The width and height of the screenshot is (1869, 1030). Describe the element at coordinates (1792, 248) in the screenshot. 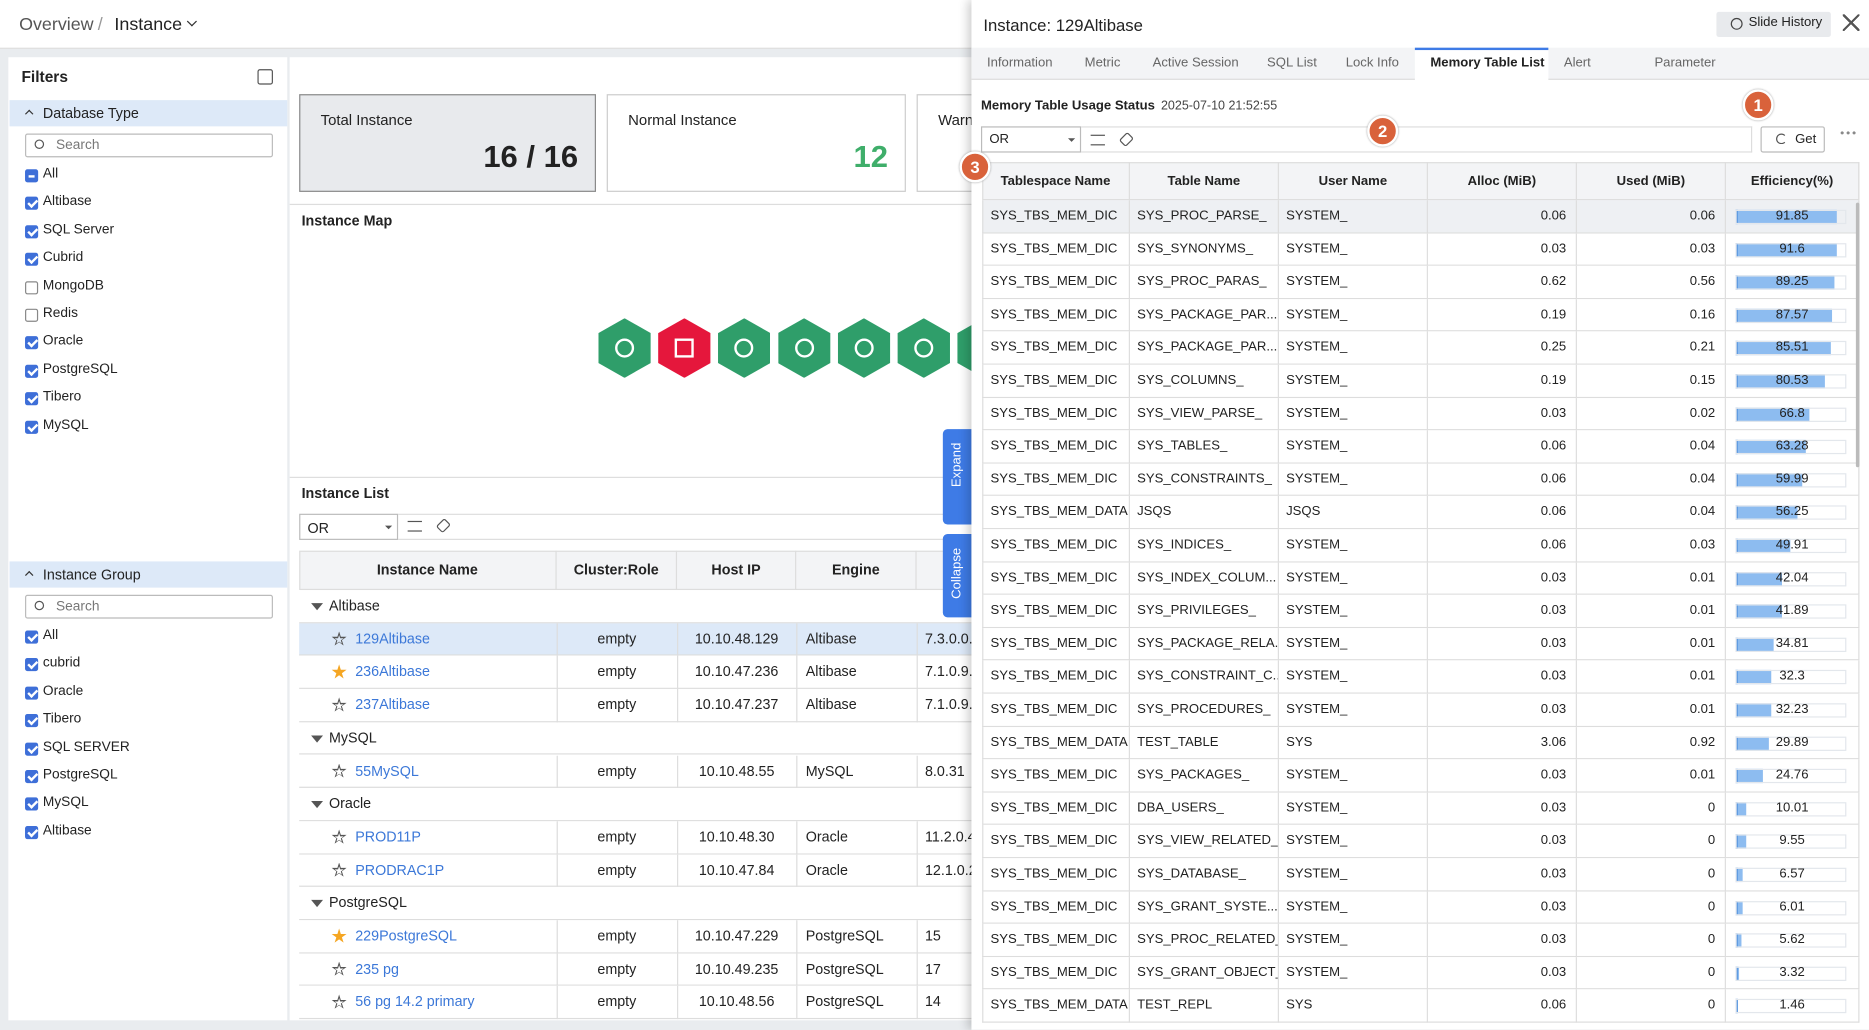

I see `efficiency-value: 91.6` at that location.